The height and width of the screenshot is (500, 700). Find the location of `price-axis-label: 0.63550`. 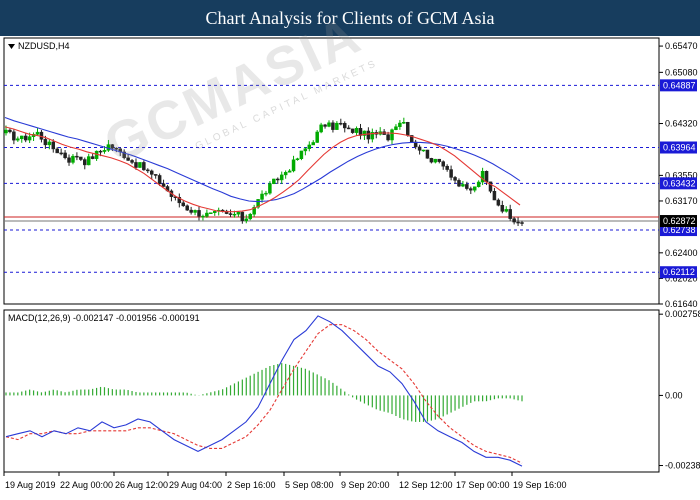

price-axis-label: 0.63550 is located at coordinates (681, 175).